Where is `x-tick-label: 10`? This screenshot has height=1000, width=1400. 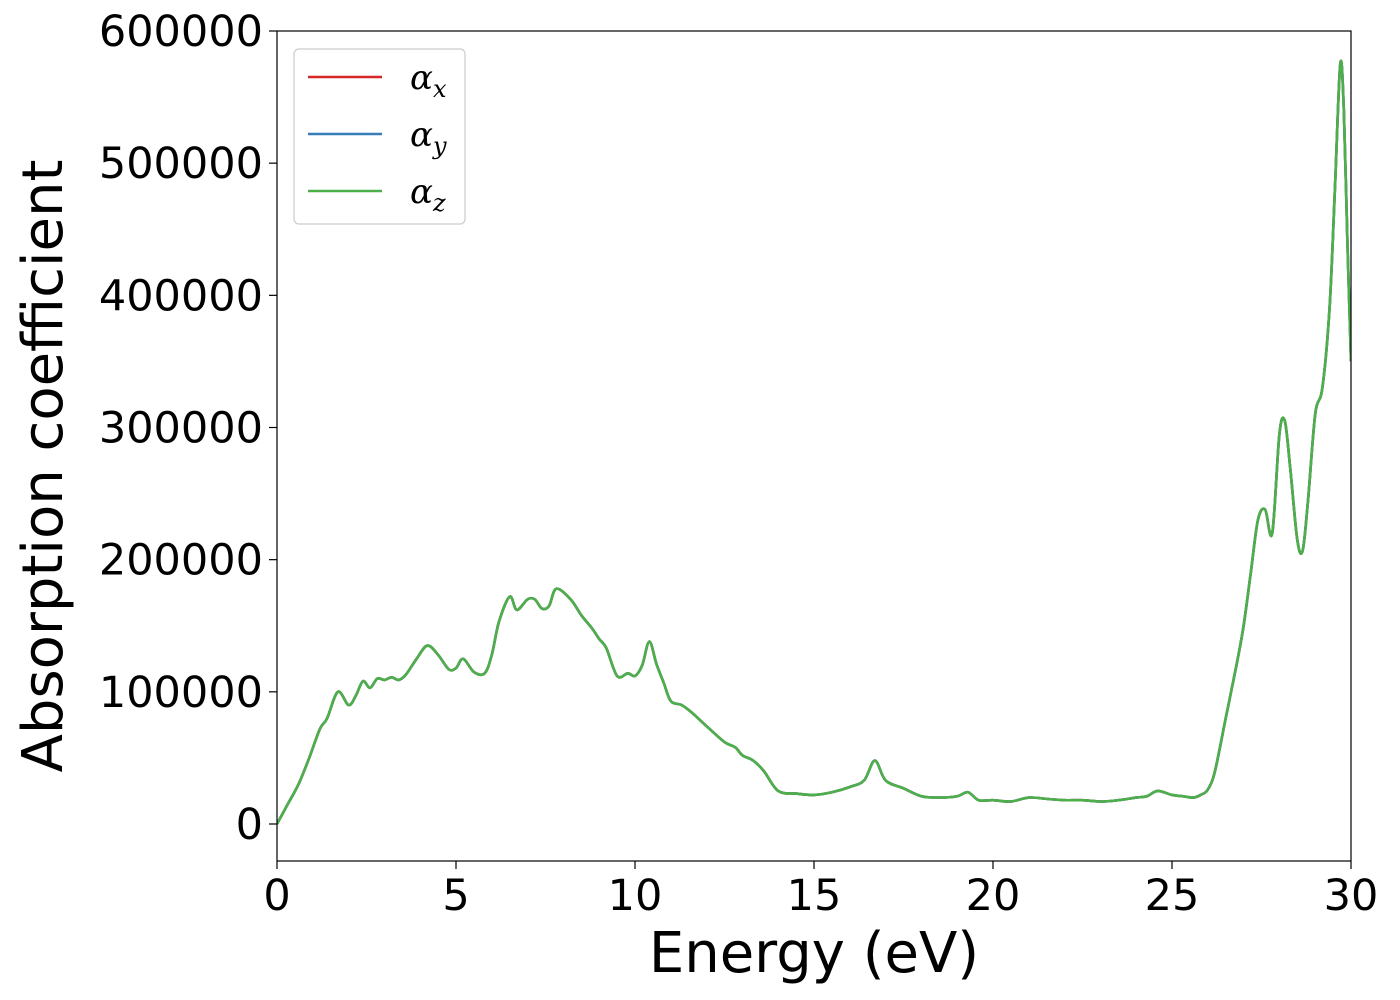 x-tick-label: 10 is located at coordinates (635, 896).